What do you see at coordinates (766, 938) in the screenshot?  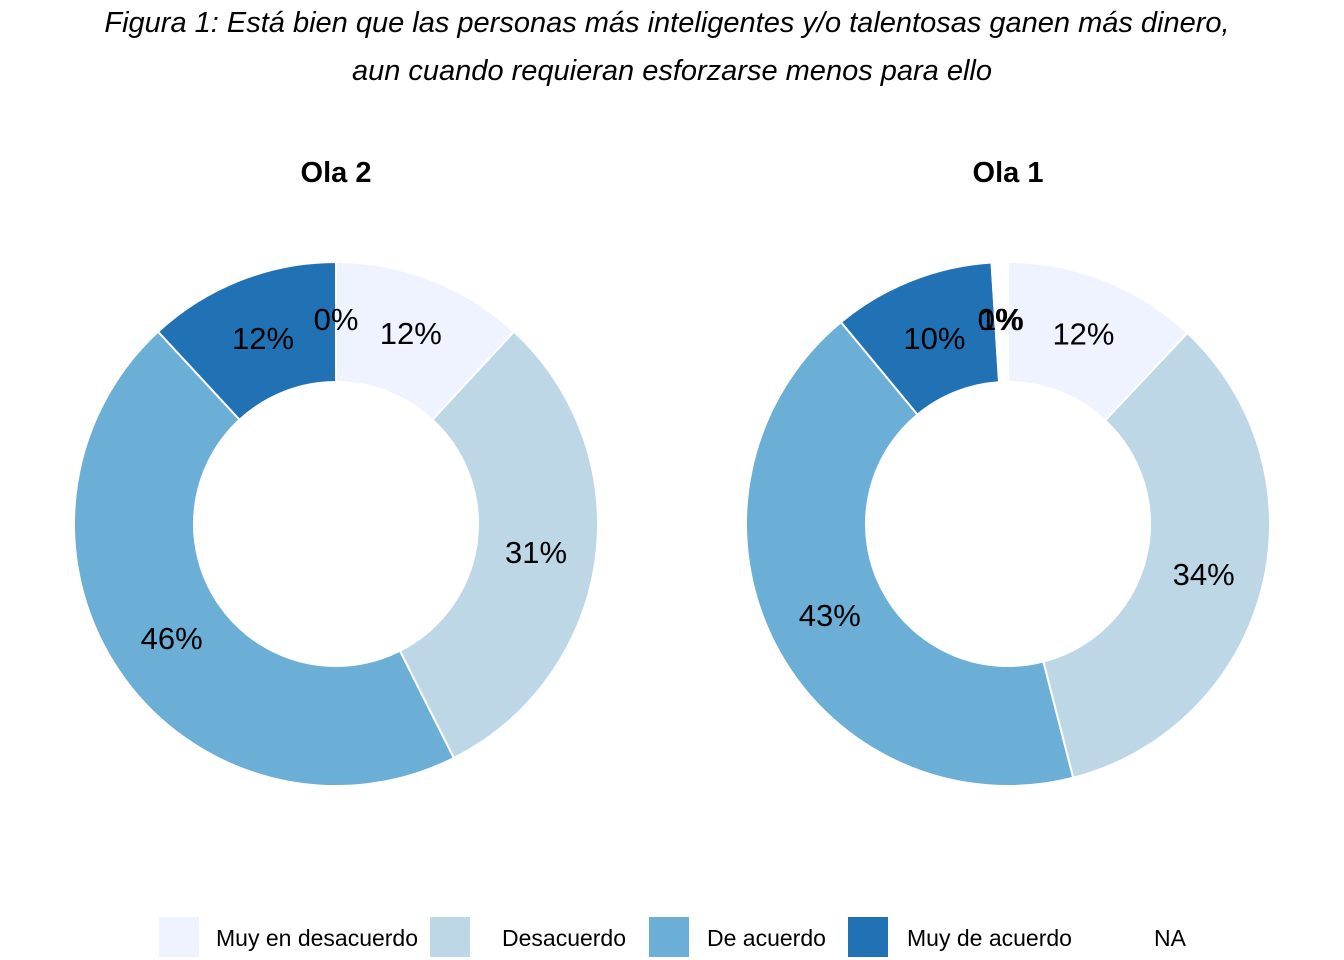 I see `legend-label-de-acuerdo: De acuerdo` at bounding box center [766, 938].